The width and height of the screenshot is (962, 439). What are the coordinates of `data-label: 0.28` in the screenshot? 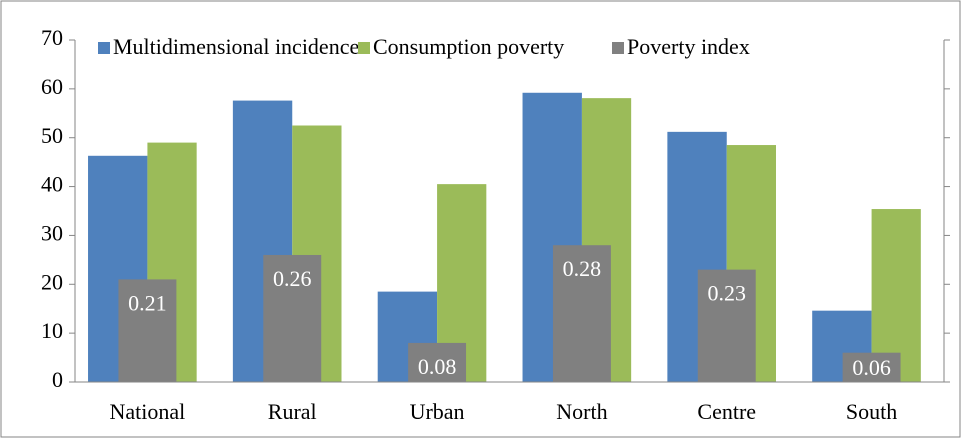 It's located at (582, 268).